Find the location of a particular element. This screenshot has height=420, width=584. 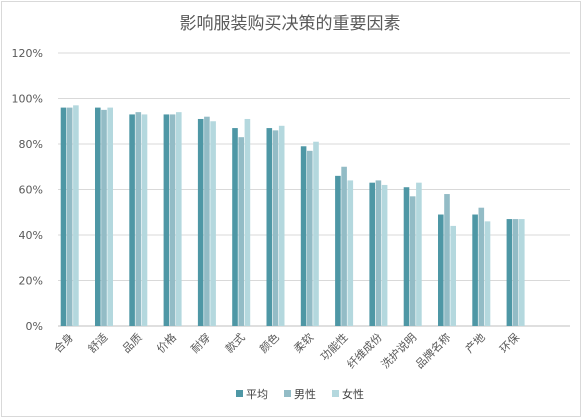

bar-男性-品牌名称 is located at coordinates (447, 260).